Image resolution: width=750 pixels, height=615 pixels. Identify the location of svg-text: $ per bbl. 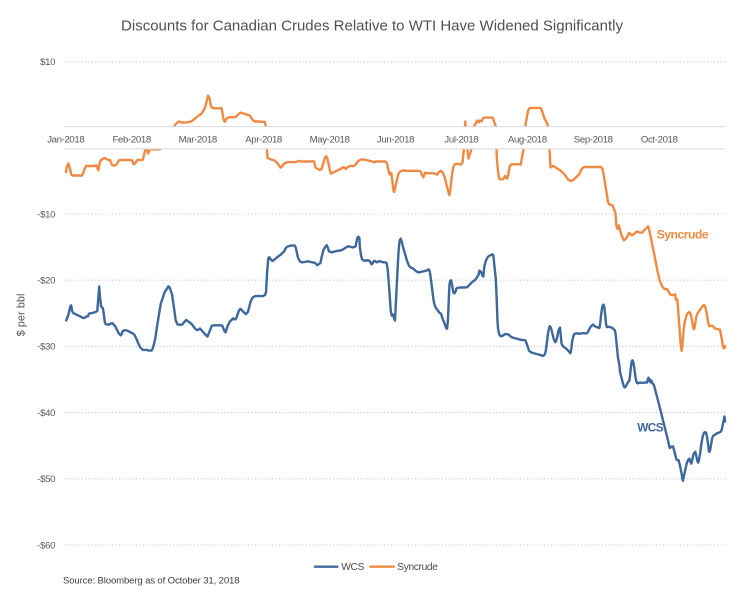
(22, 315).